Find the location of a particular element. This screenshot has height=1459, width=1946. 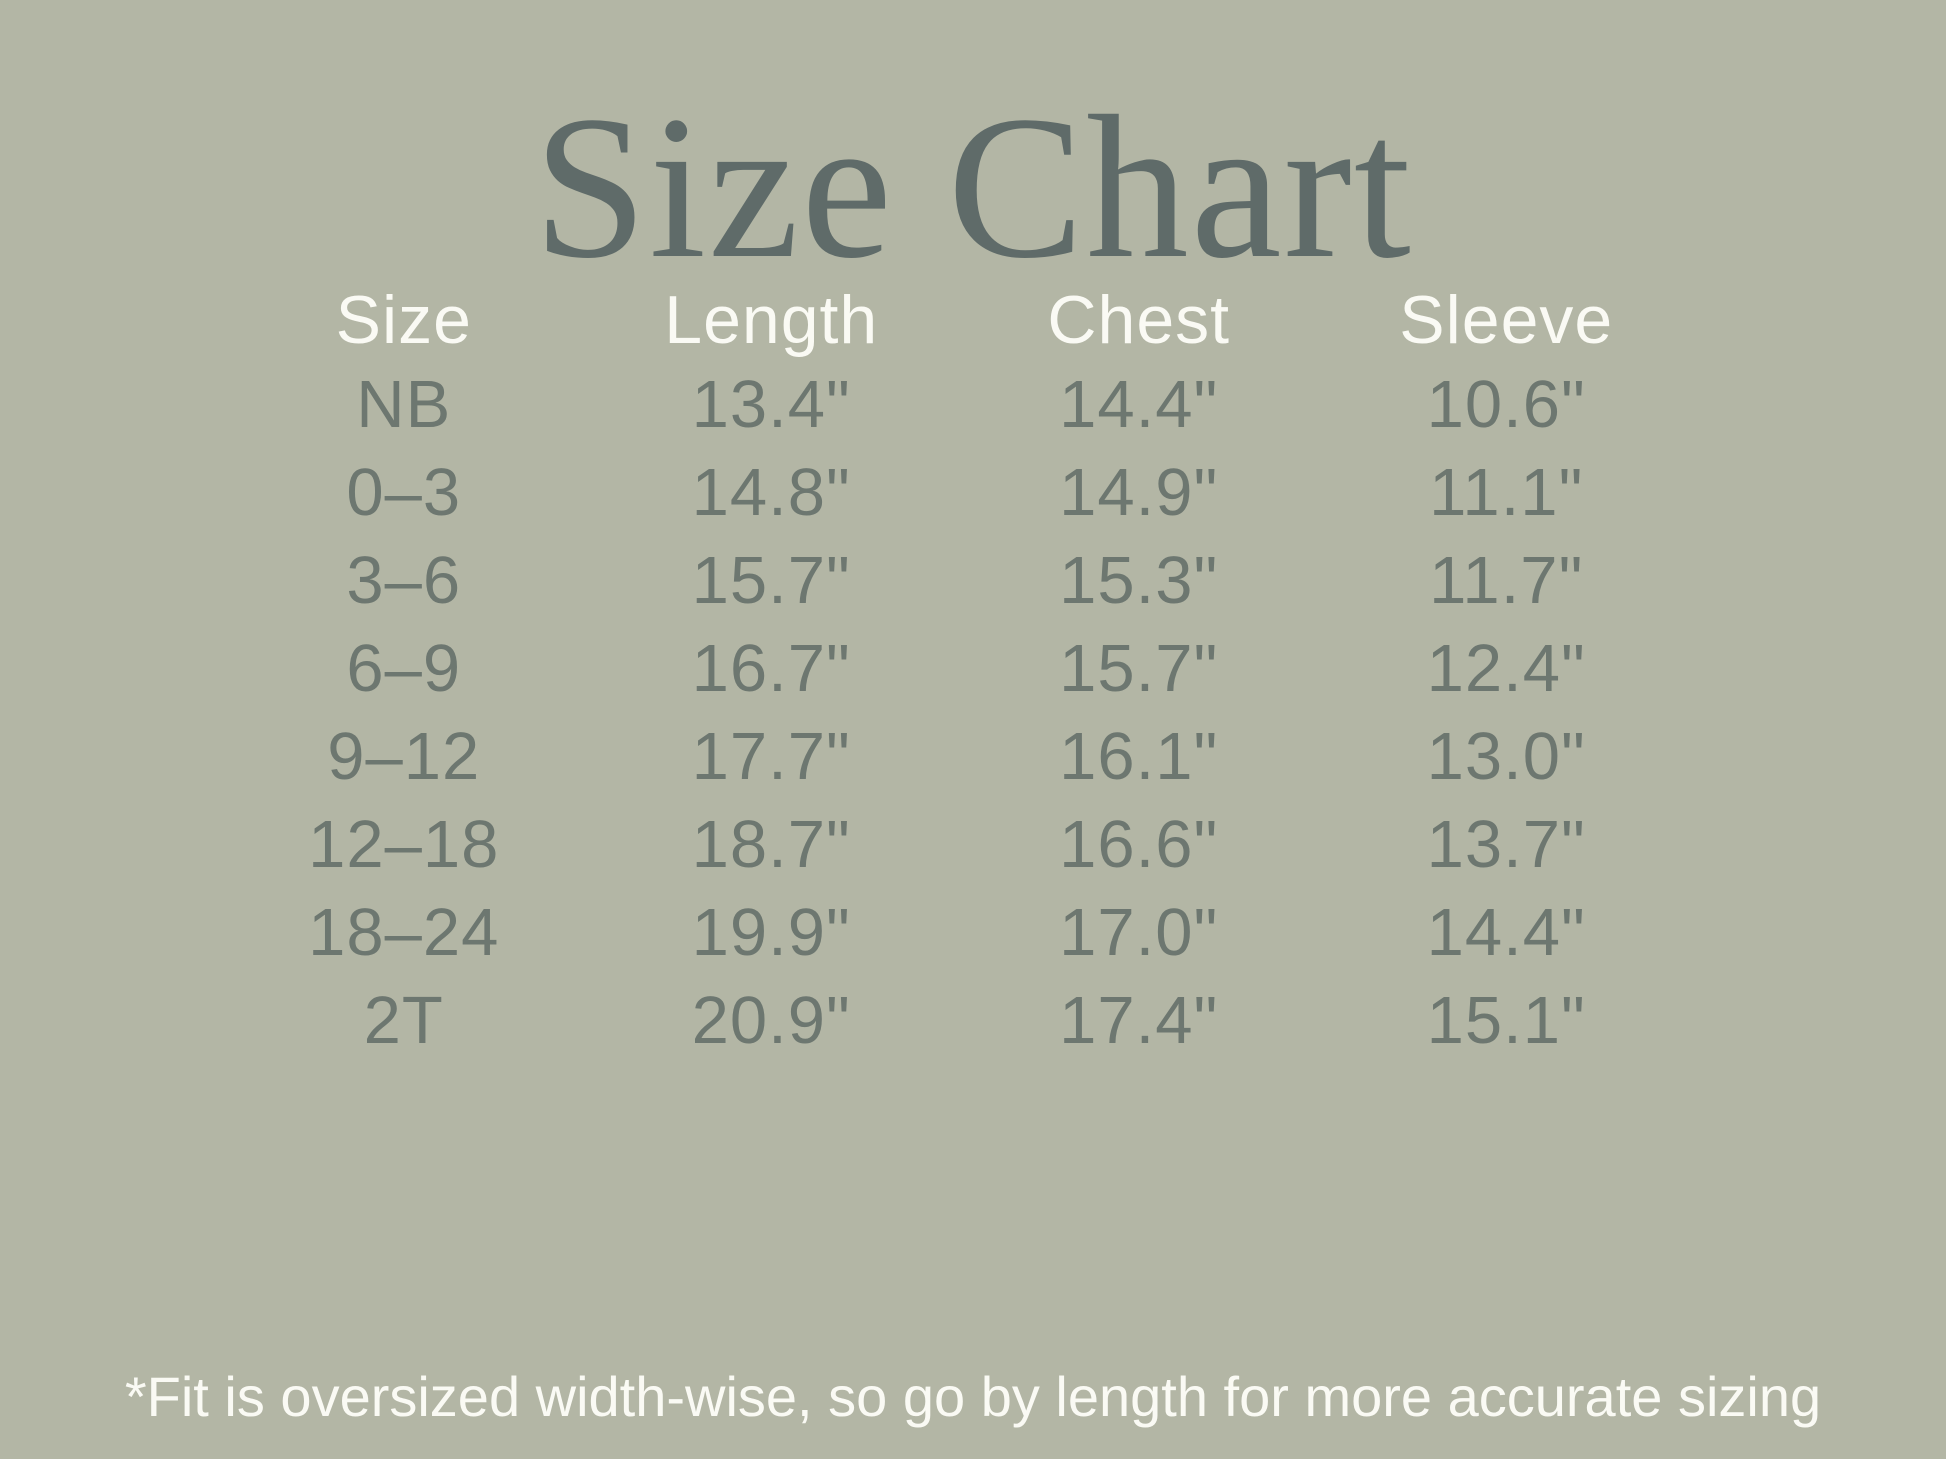

table-row: 0–3 14.8" 14.9" 11.1" is located at coordinates (955, 492).